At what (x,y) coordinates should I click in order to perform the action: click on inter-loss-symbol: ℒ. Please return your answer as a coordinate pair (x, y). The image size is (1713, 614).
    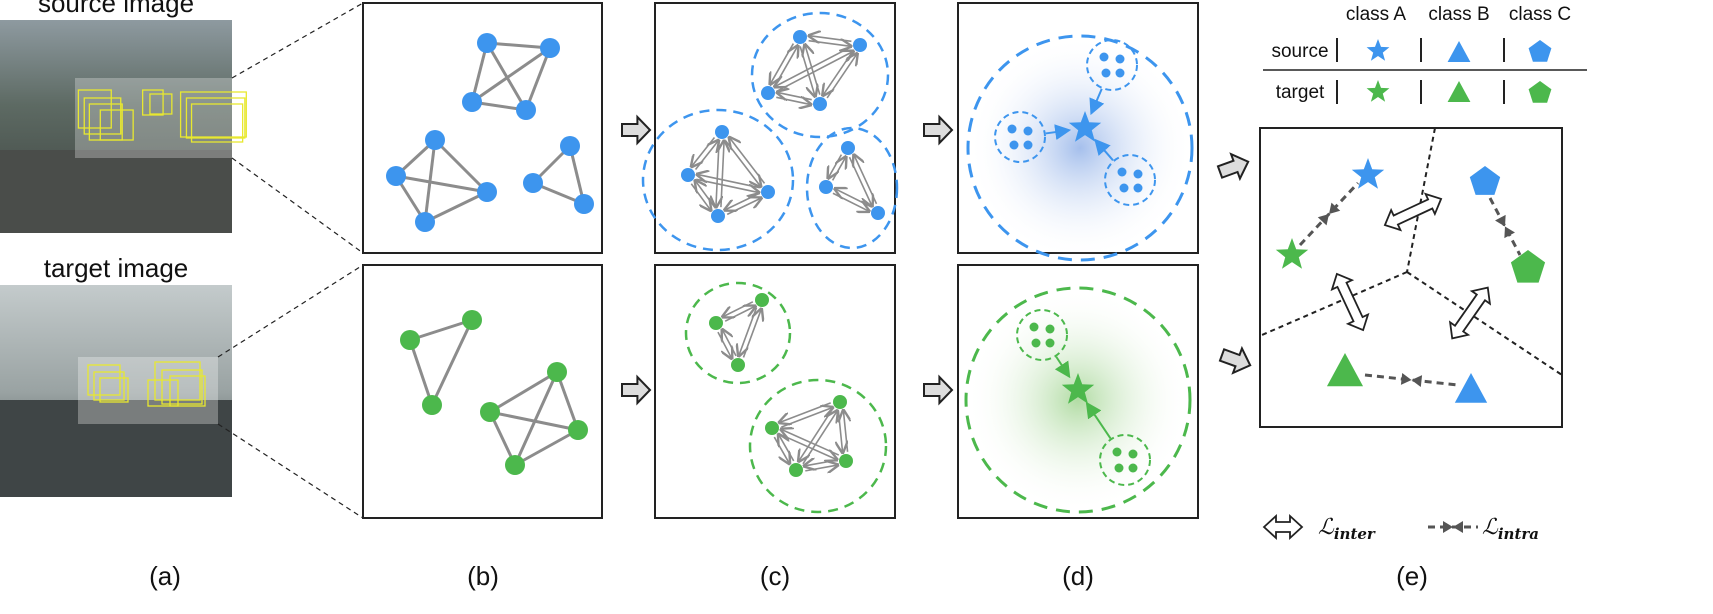
    Looking at the image, I should click on (1326, 527).